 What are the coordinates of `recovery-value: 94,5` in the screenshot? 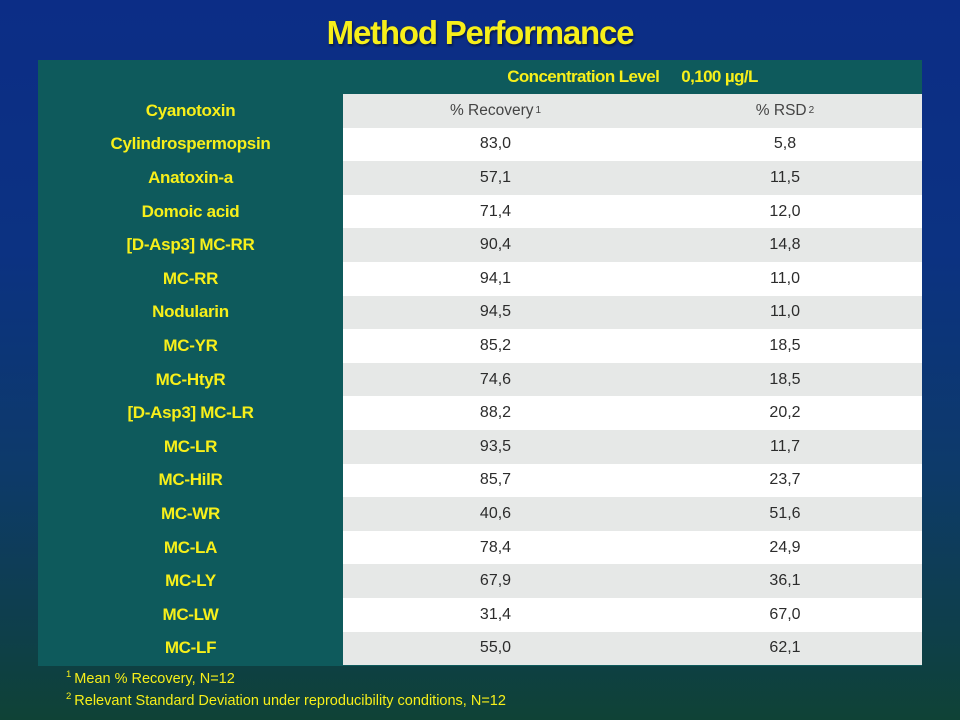 It's located at (495, 312).